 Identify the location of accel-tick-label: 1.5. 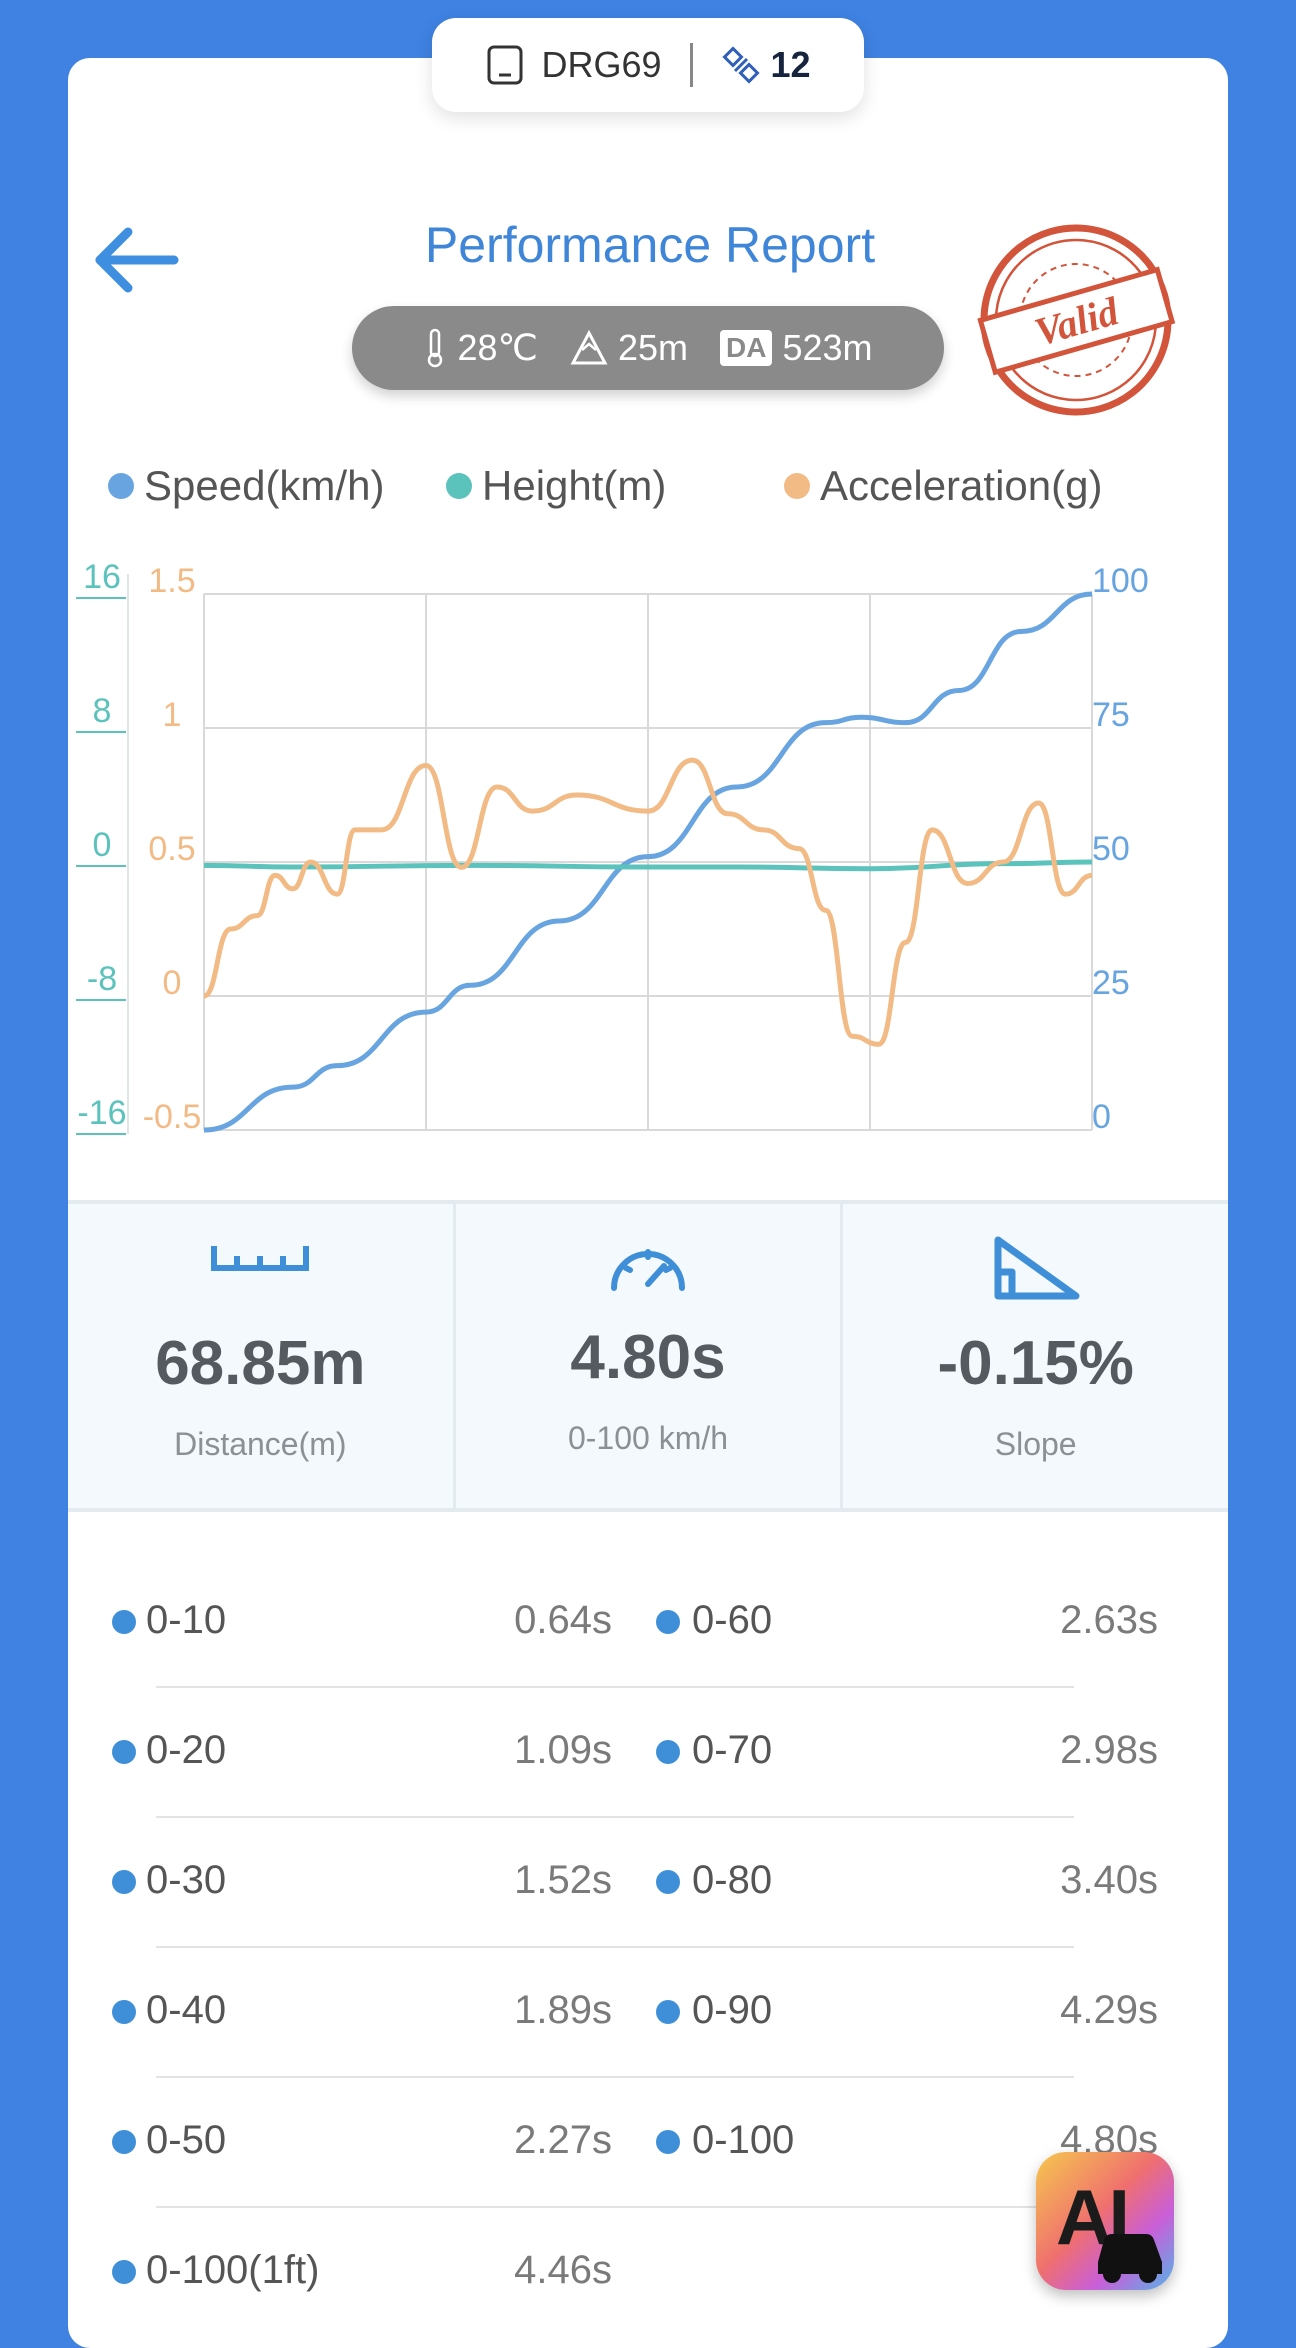
(171, 581).